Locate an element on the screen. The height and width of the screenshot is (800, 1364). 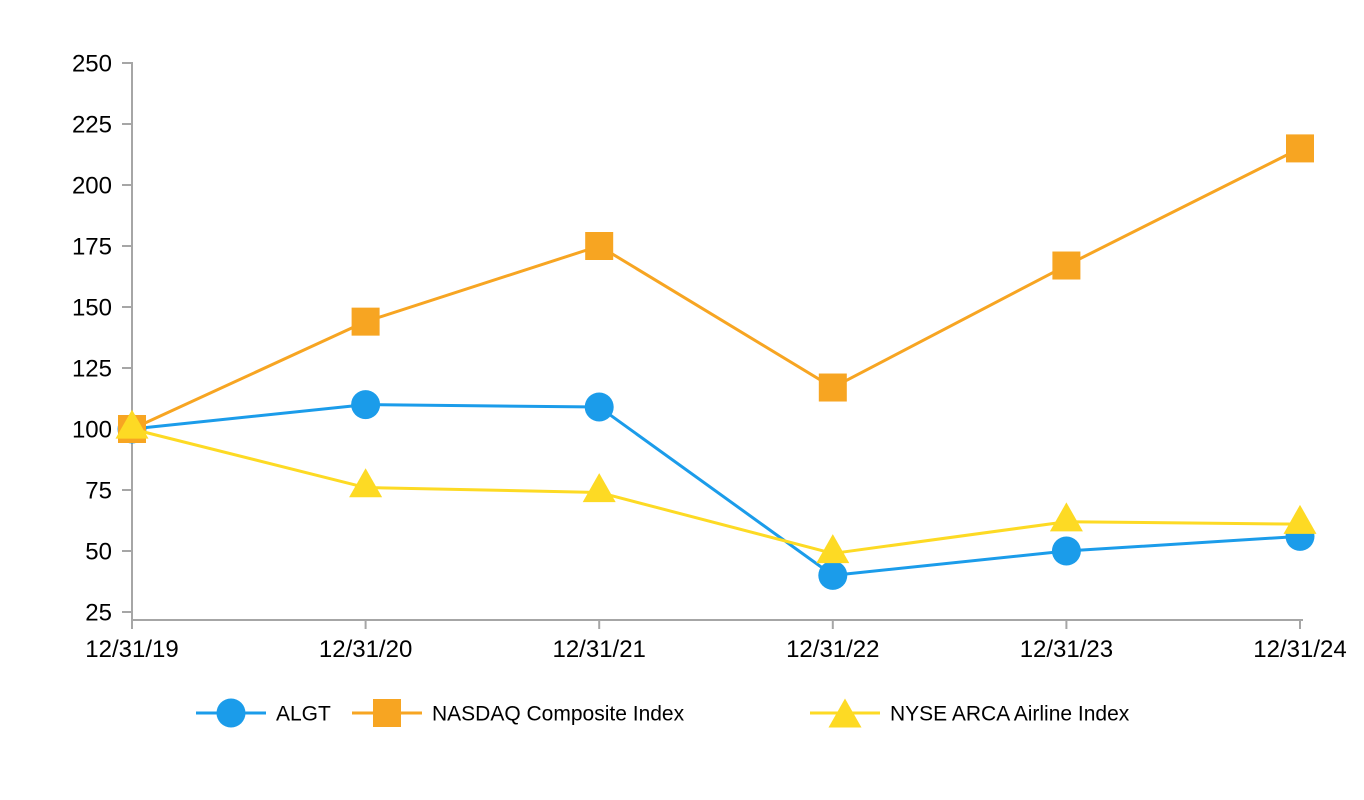
y-tick-label: 175 is located at coordinates (92, 247).